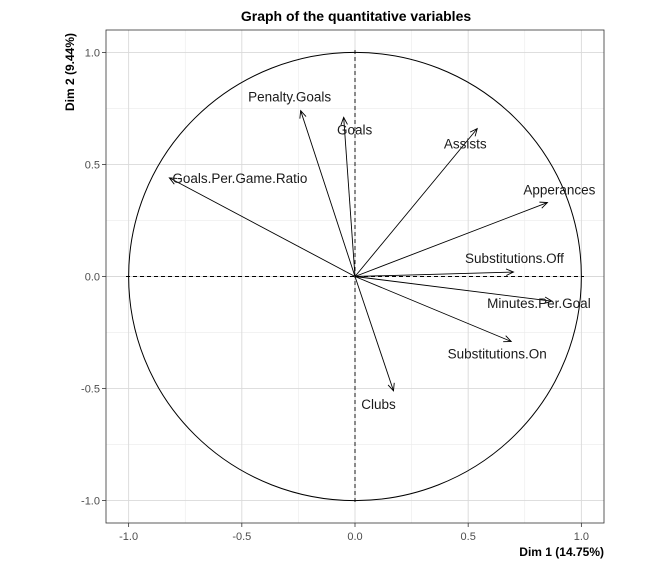 Image resolution: width=667 pixels, height=568 pixels. Describe the element at coordinates (289, 97) in the screenshot. I see `variable-label: Penalty.Goals` at that location.